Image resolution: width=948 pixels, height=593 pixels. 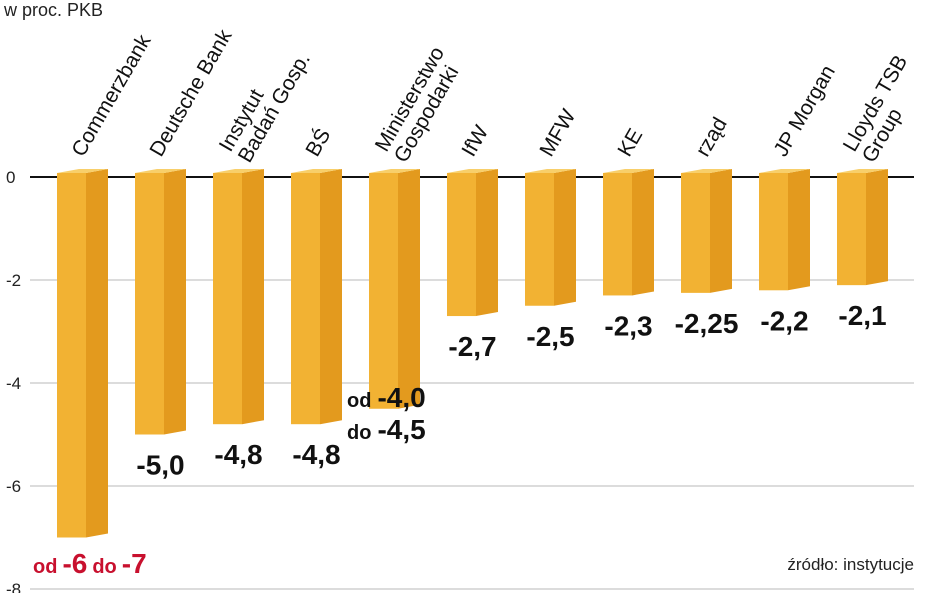 What do you see at coordinates (711, 137) in the screenshot?
I see `category-label: rząd` at bounding box center [711, 137].